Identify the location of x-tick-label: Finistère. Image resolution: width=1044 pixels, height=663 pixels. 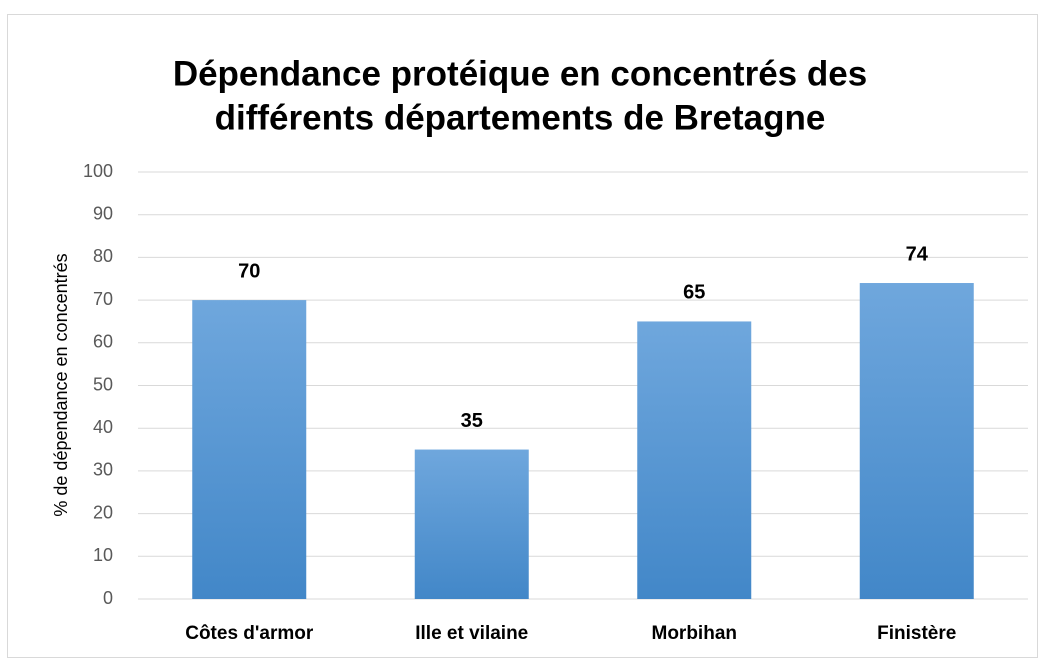
(916, 633).